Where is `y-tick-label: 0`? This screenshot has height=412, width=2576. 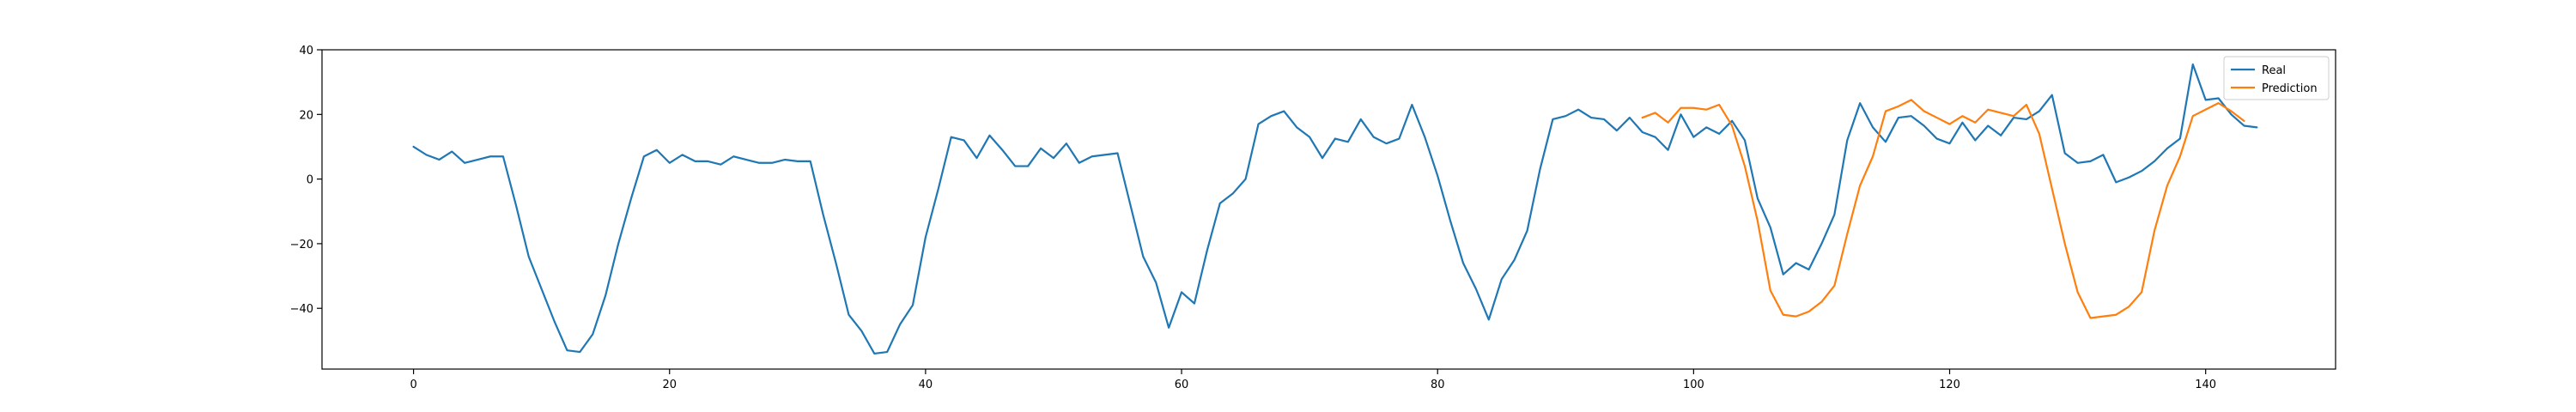
y-tick-label: 0 is located at coordinates (310, 180).